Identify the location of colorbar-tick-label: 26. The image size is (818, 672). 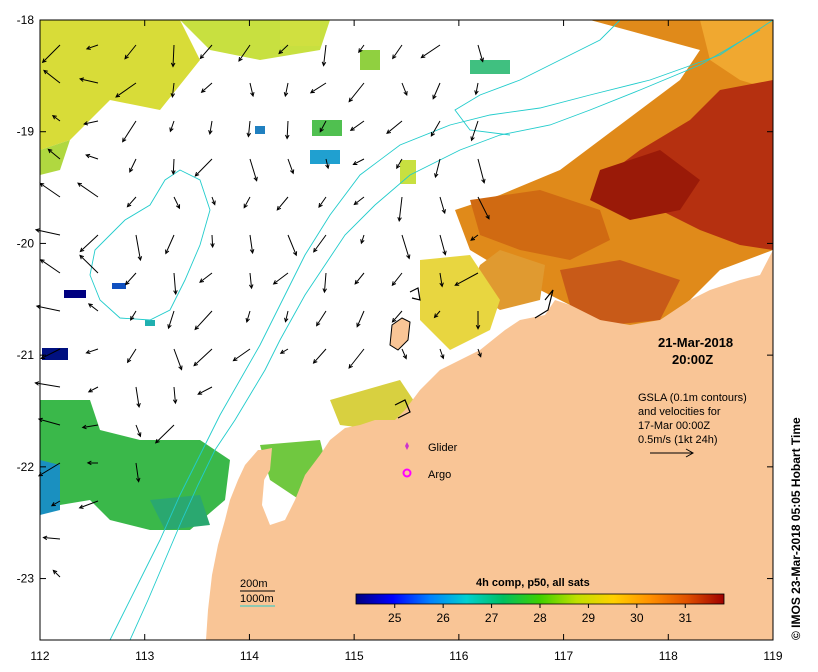
(443, 618).